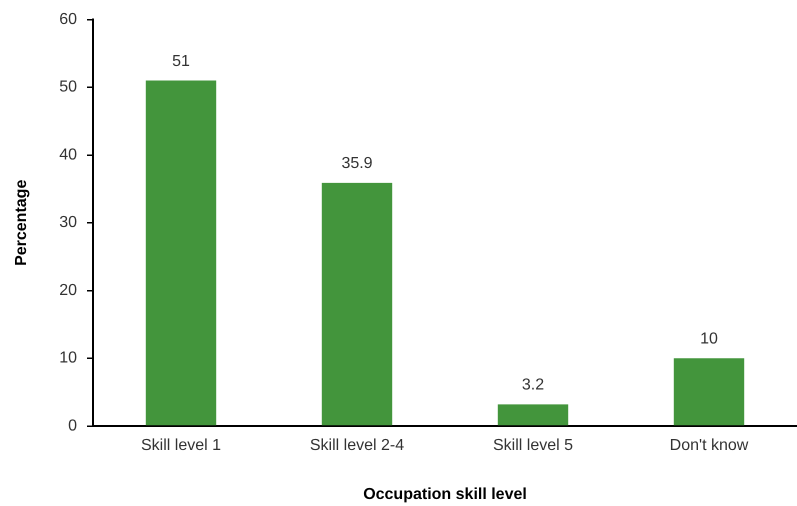 The width and height of the screenshot is (797, 506). Describe the element at coordinates (533, 385) in the screenshot. I see `data-label: 3.2` at that location.